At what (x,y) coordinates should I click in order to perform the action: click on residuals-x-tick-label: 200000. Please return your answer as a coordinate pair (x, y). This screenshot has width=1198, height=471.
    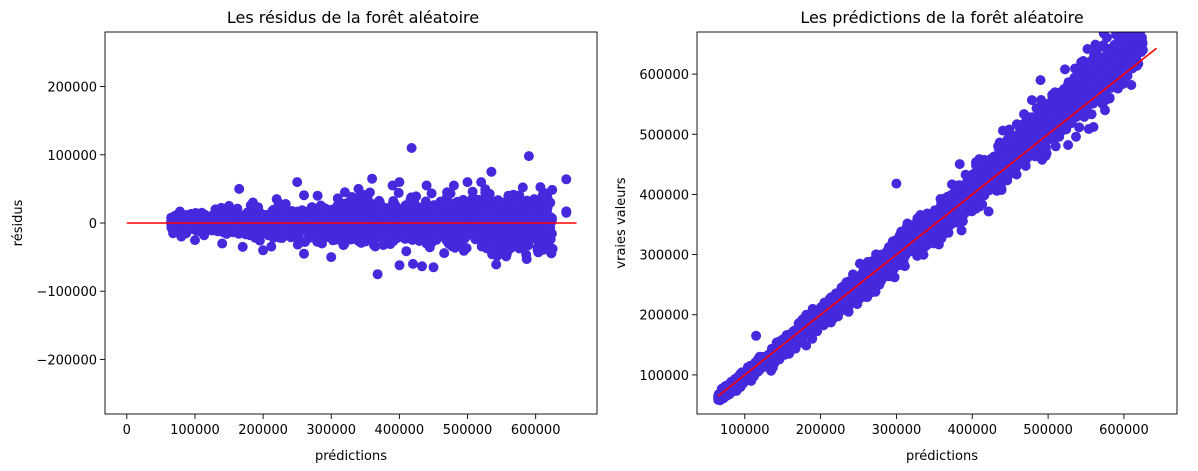
    Looking at the image, I should click on (263, 430).